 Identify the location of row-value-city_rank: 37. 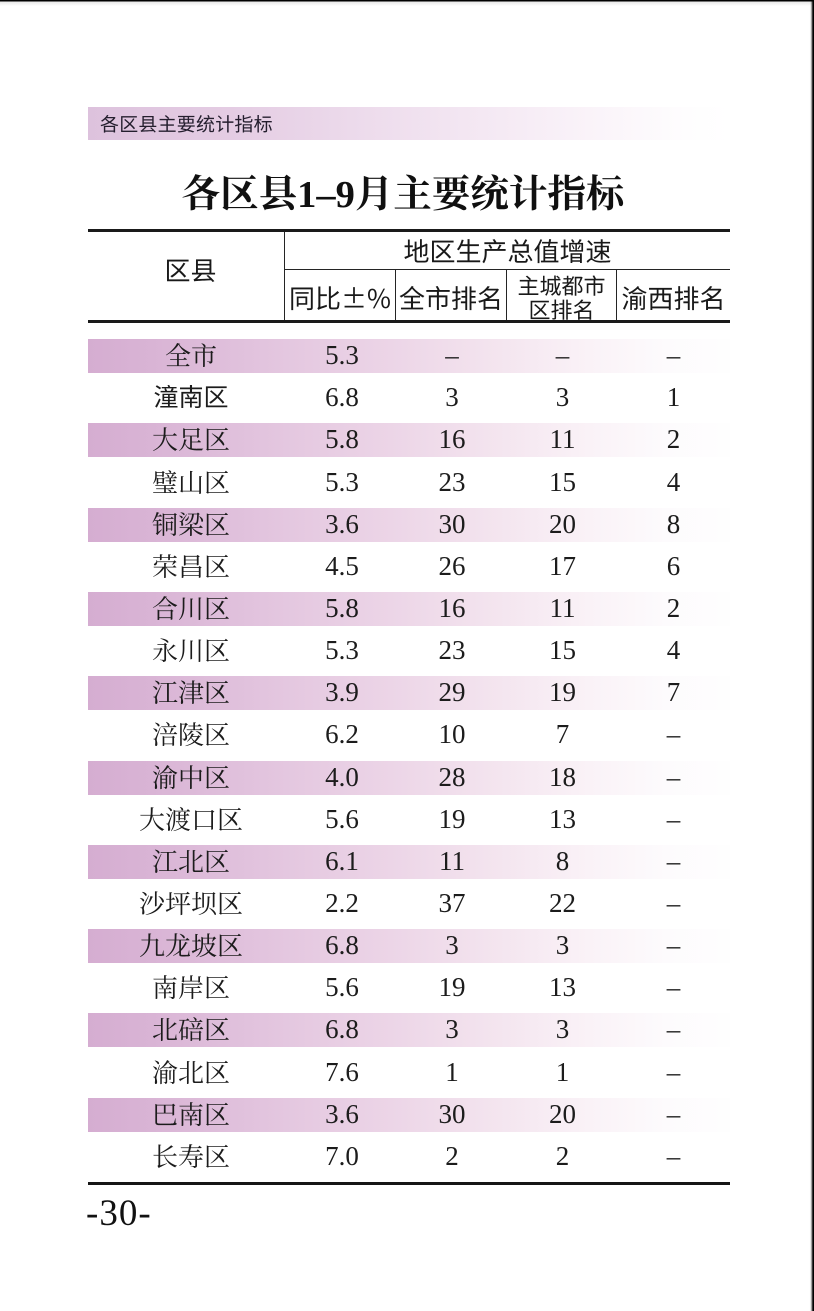
(452, 902).